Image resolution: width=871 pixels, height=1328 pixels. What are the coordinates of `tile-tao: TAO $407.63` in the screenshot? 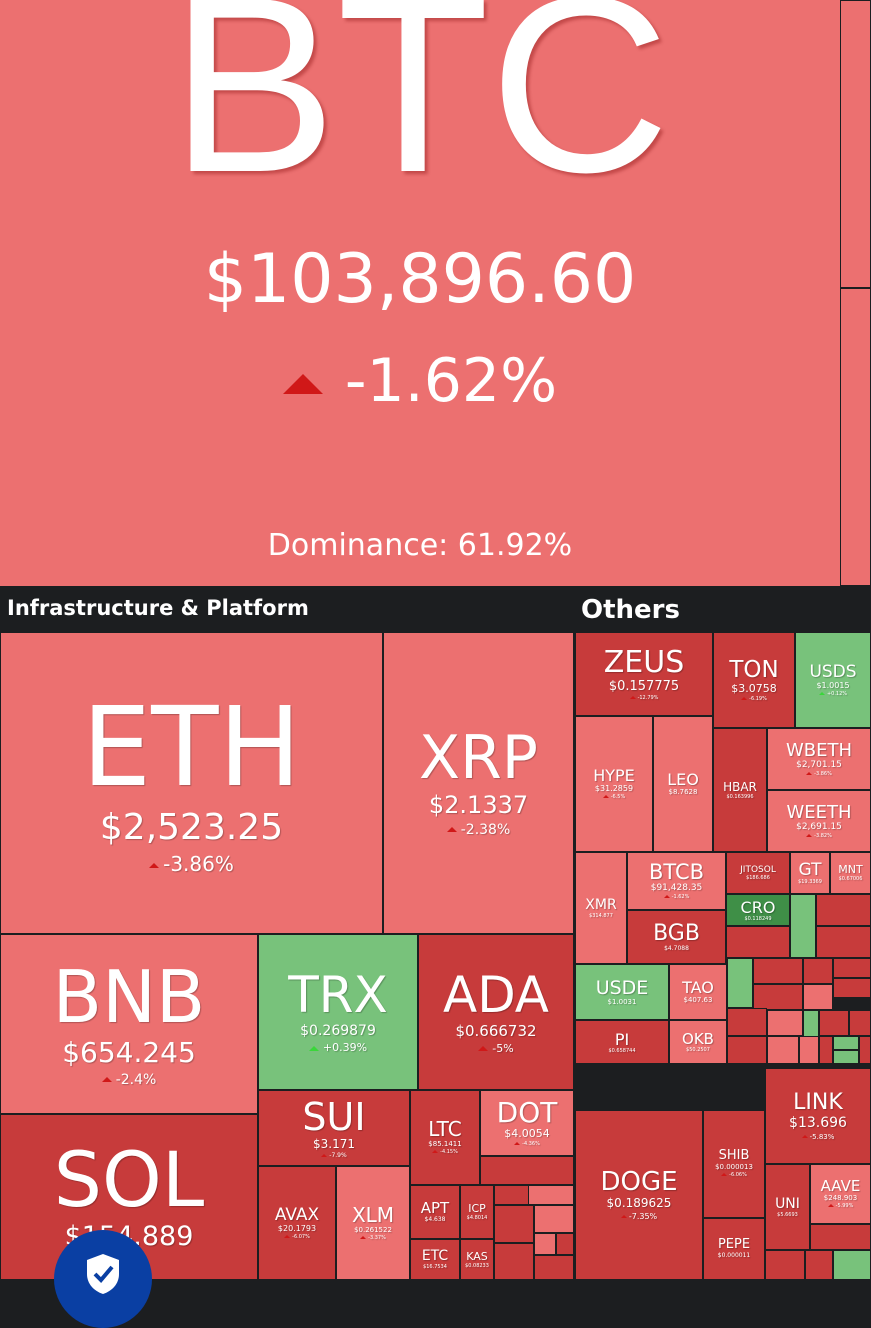 It's located at (698, 992).